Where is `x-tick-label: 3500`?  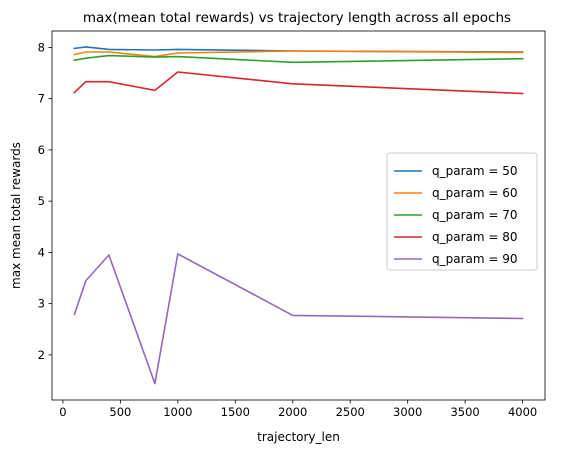 x-tick-label: 3500 is located at coordinates (464, 412).